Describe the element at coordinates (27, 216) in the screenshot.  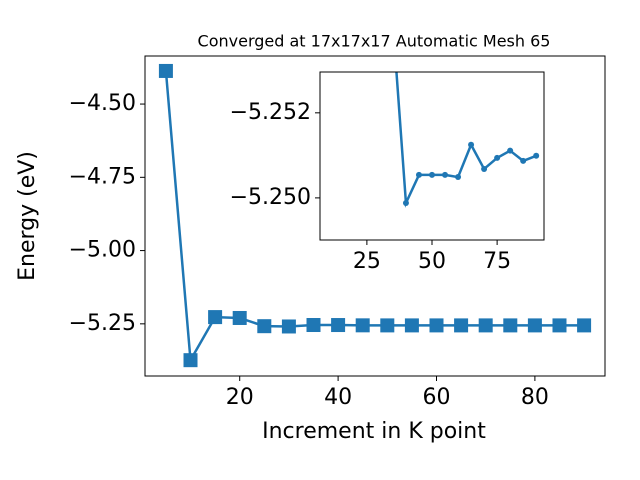
I see `y-axis-label: Energy (eV)` at that location.